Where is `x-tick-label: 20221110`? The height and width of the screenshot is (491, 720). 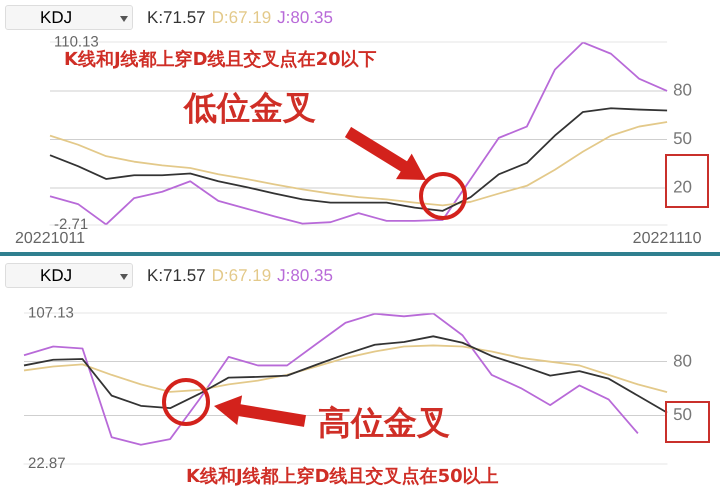
x-tick-label: 20221110 is located at coordinates (667, 238).